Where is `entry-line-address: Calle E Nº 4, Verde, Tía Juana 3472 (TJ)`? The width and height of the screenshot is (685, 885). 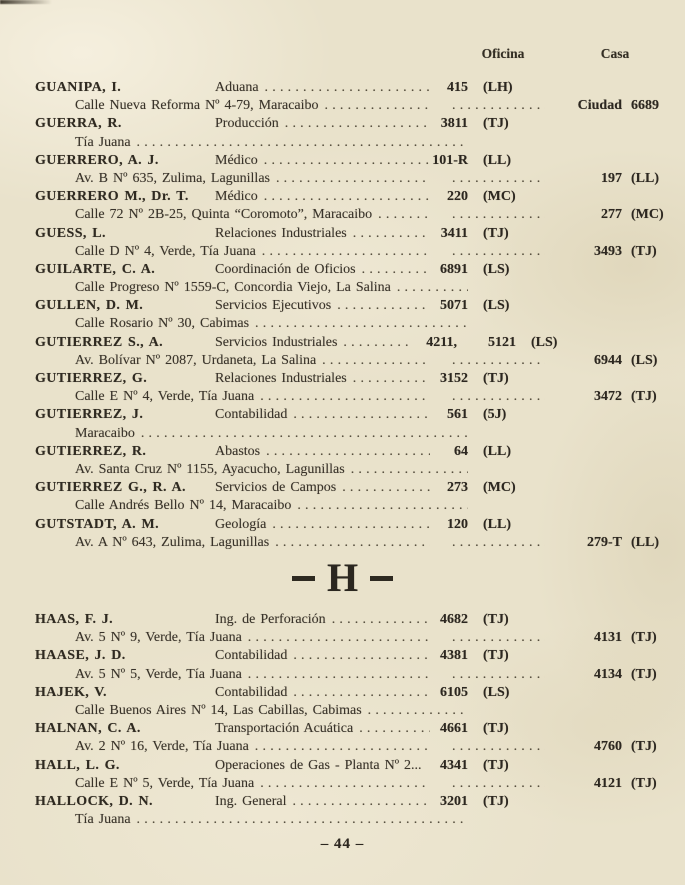
entry-line-address: Calle E Nº 4, Verde, Tía Juana 3472 (TJ) is located at coordinates (342, 397).